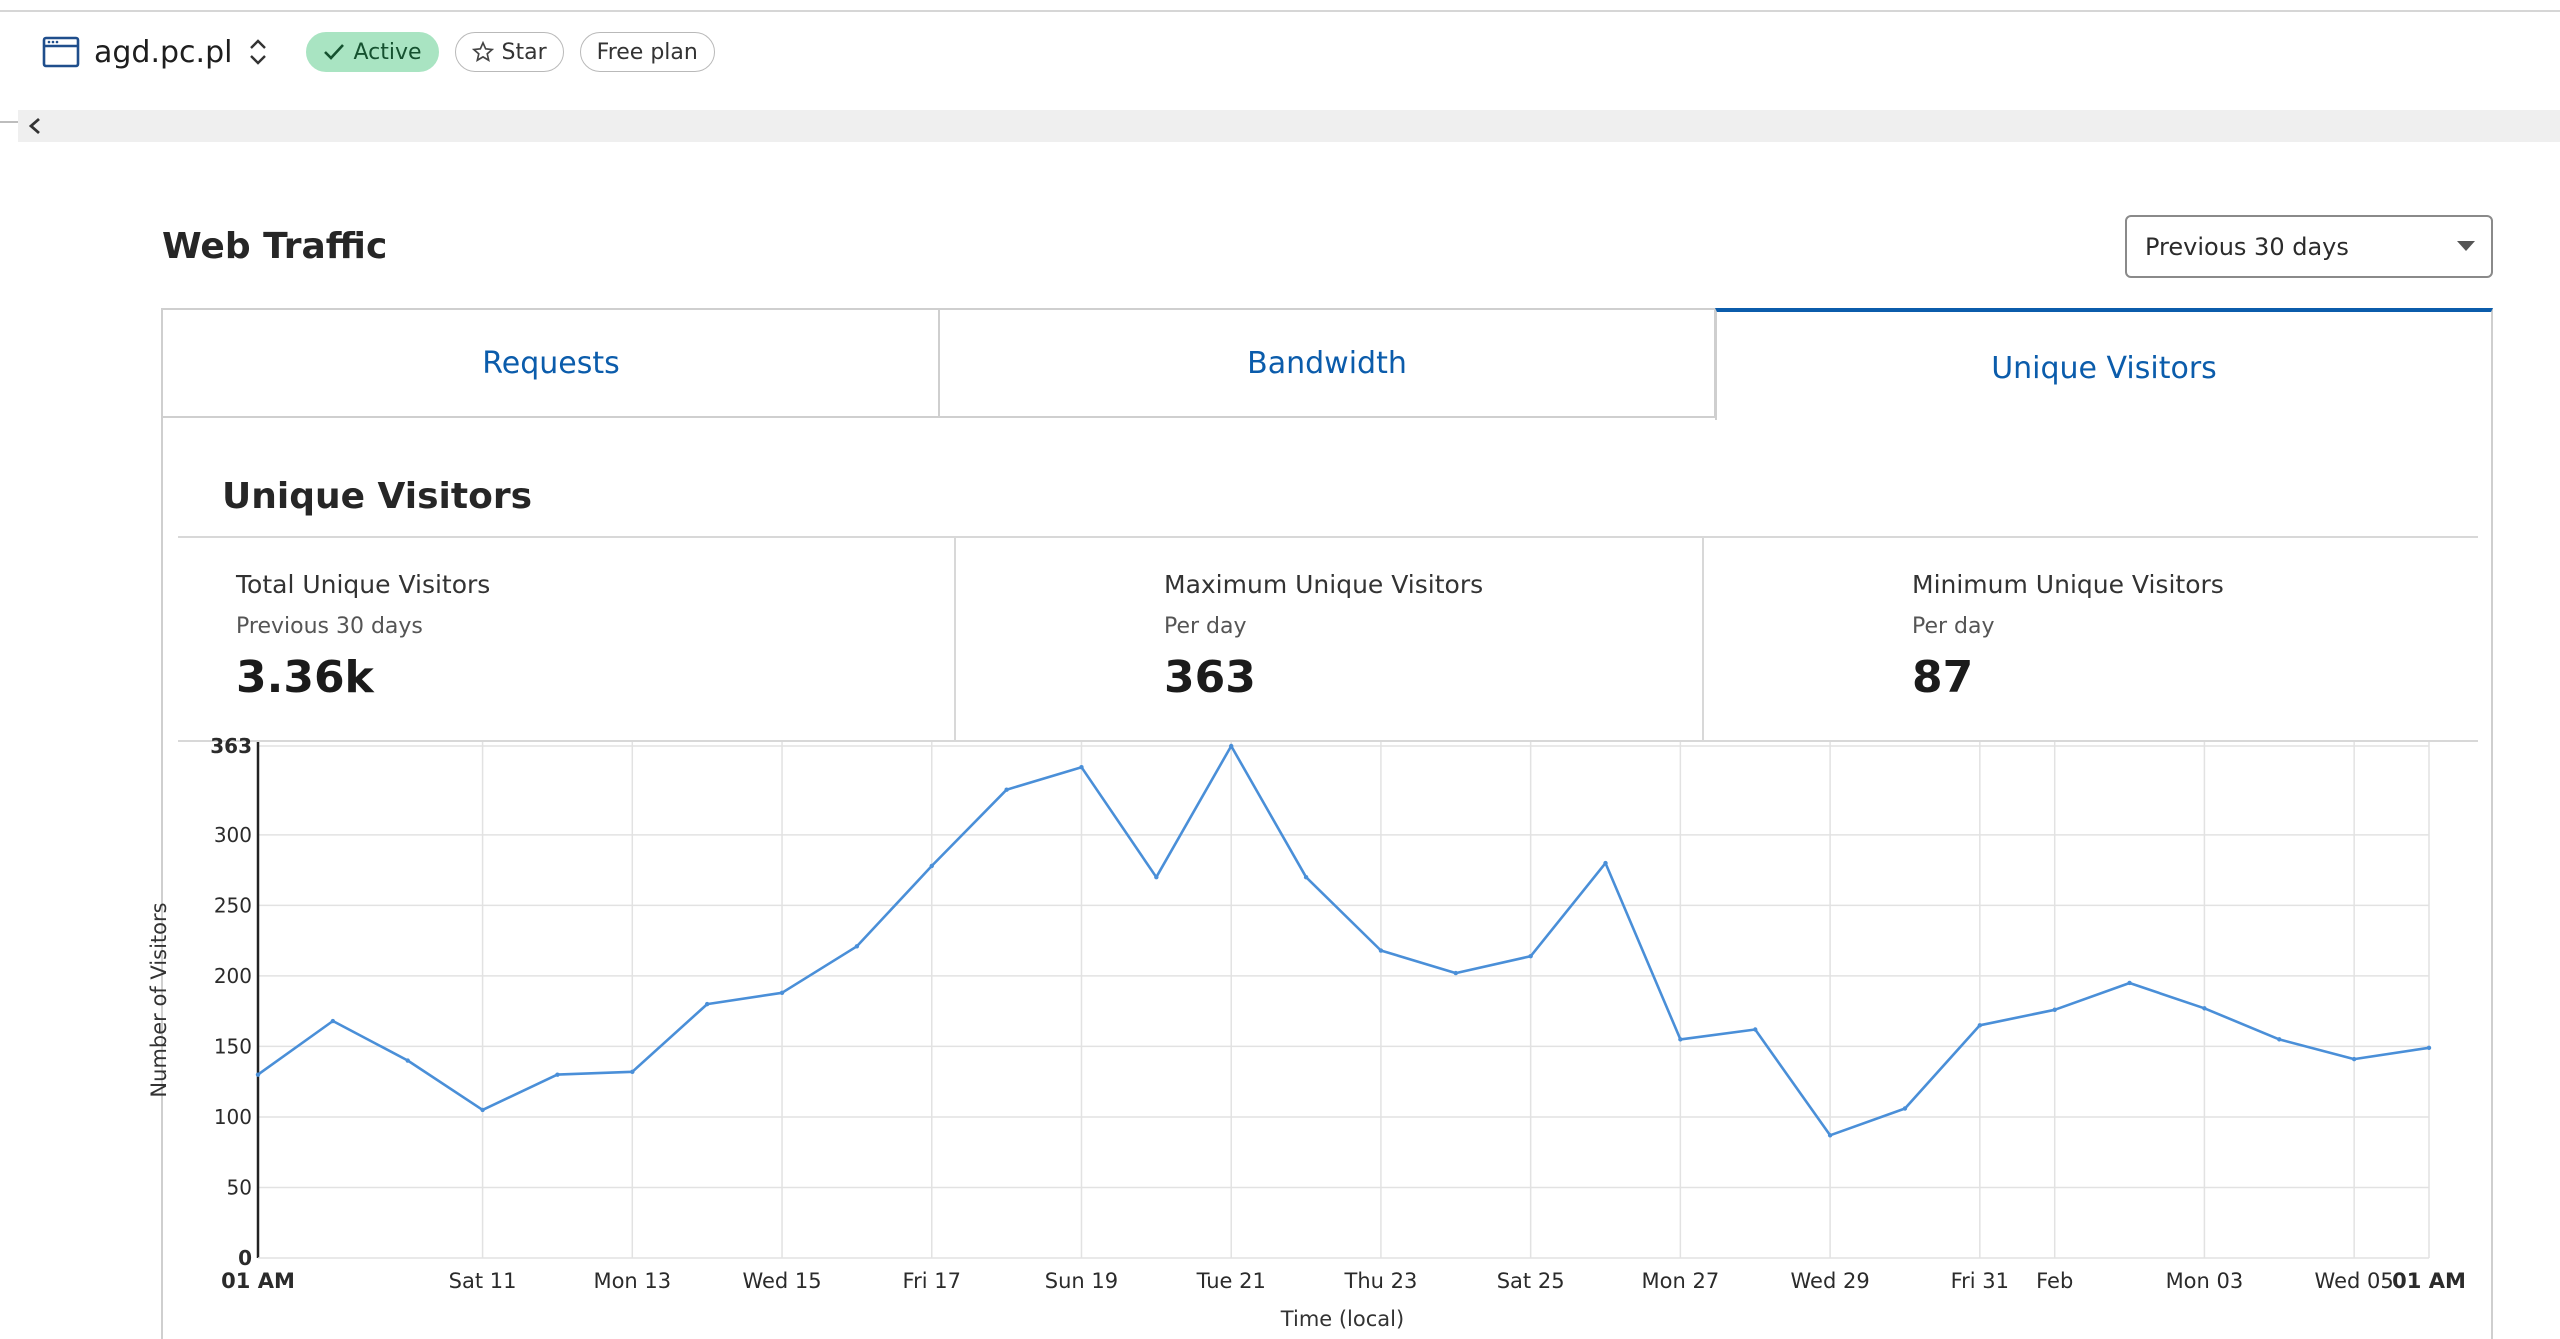  I want to click on plan-badge: Free plan, so click(647, 52).